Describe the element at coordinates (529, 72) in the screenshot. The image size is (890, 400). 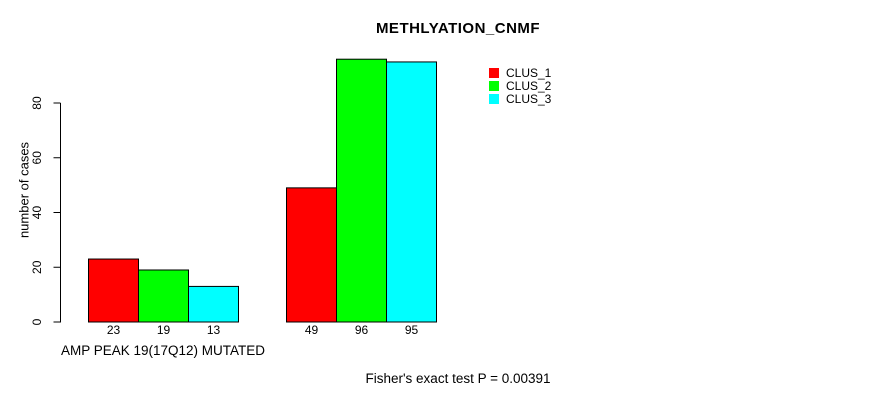
I see `legend-label: CLUS_1` at that location.